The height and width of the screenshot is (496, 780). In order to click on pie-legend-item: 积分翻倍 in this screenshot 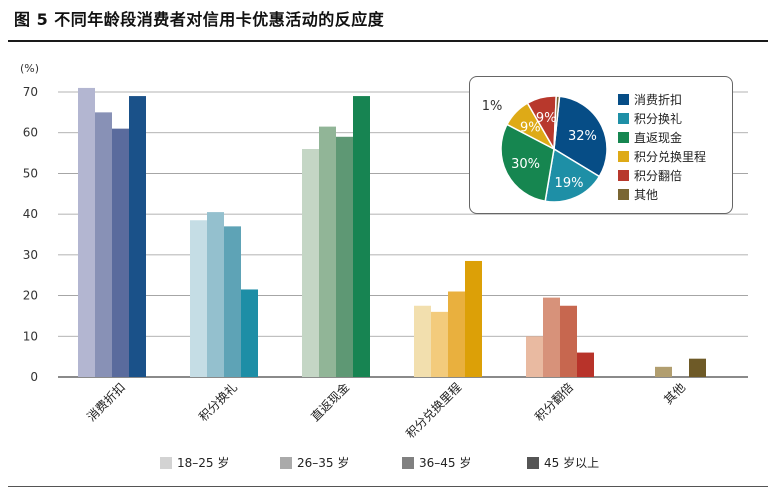, I will do `click(650, 176)`.